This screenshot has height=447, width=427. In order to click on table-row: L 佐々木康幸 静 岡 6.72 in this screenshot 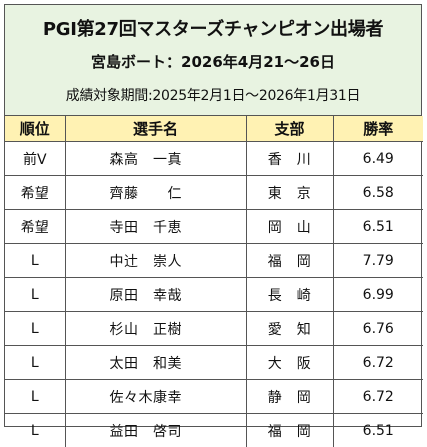, I will do `click(214, 397)`.